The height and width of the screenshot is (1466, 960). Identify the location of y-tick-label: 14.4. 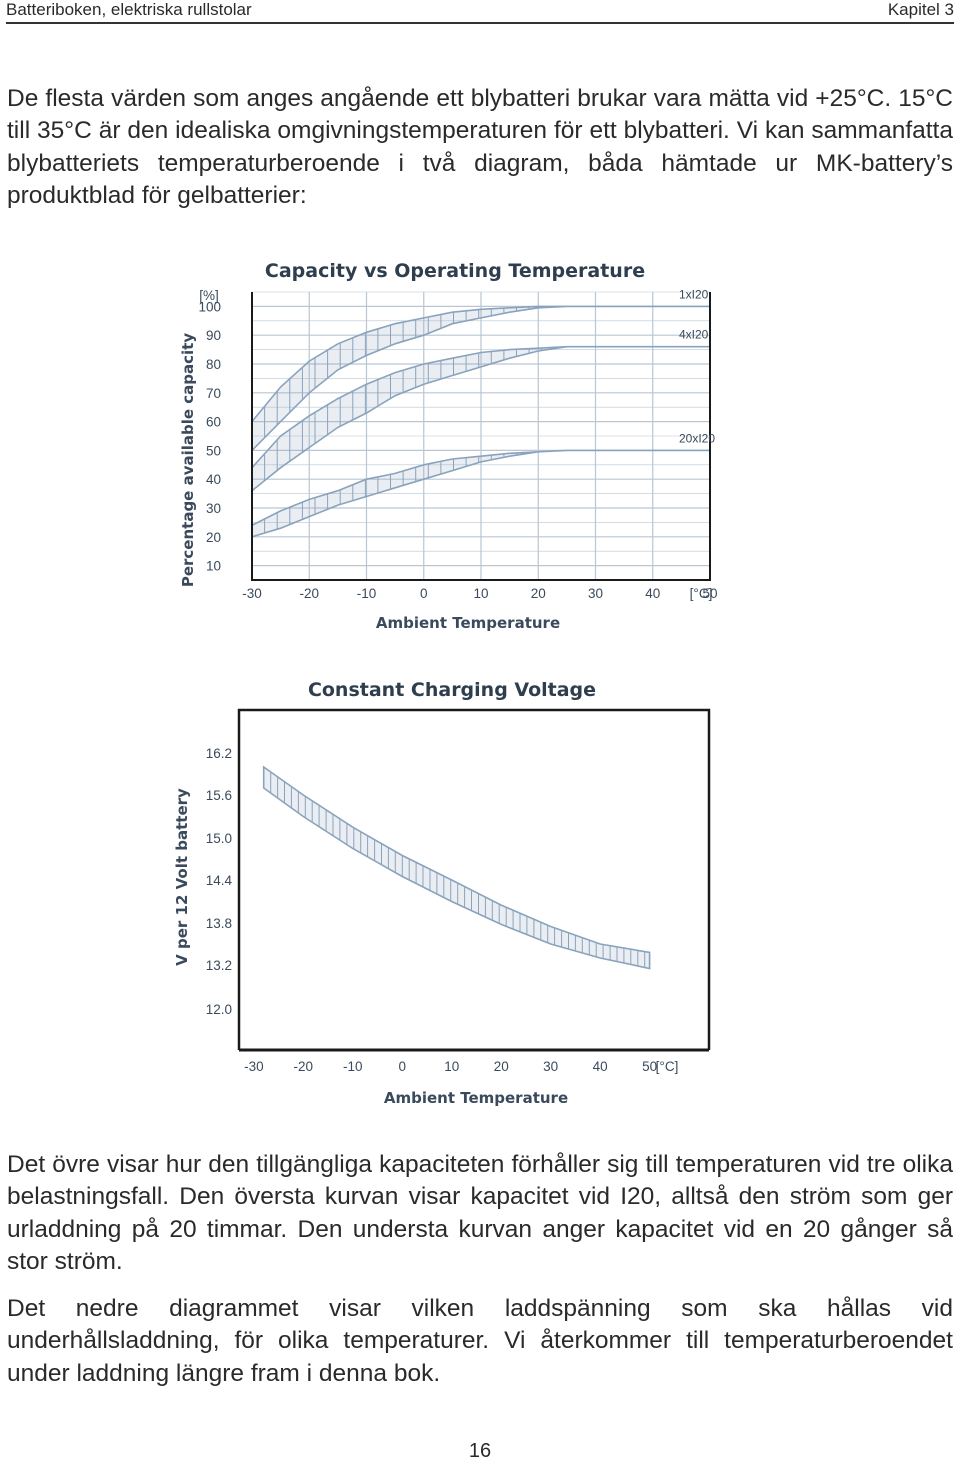
(219, 880).